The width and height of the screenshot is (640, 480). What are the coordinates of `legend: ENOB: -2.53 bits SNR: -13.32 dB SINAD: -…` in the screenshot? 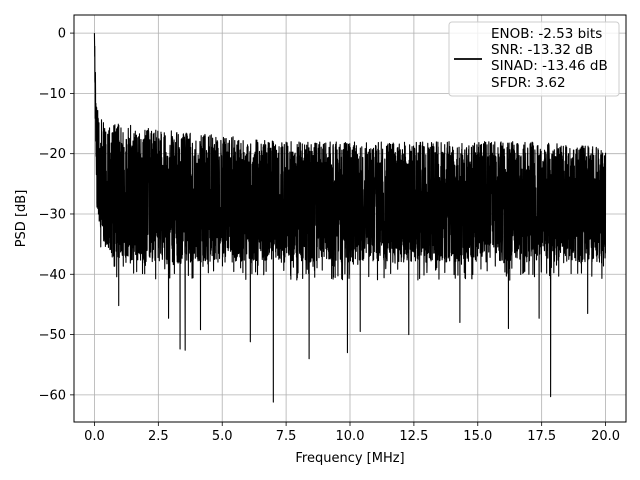 It's located at (534, 59).